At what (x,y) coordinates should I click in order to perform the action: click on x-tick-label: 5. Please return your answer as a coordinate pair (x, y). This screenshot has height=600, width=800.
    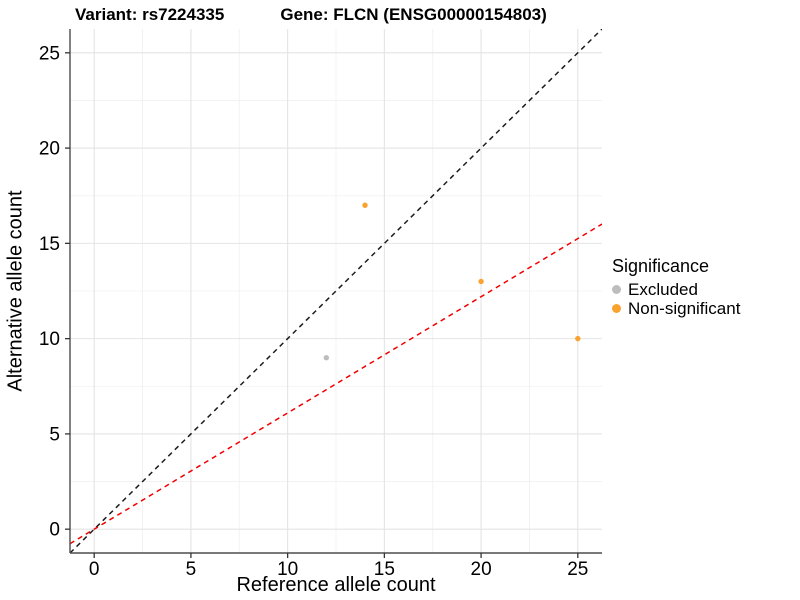
    Looking at the image, I should click on (191, 569).